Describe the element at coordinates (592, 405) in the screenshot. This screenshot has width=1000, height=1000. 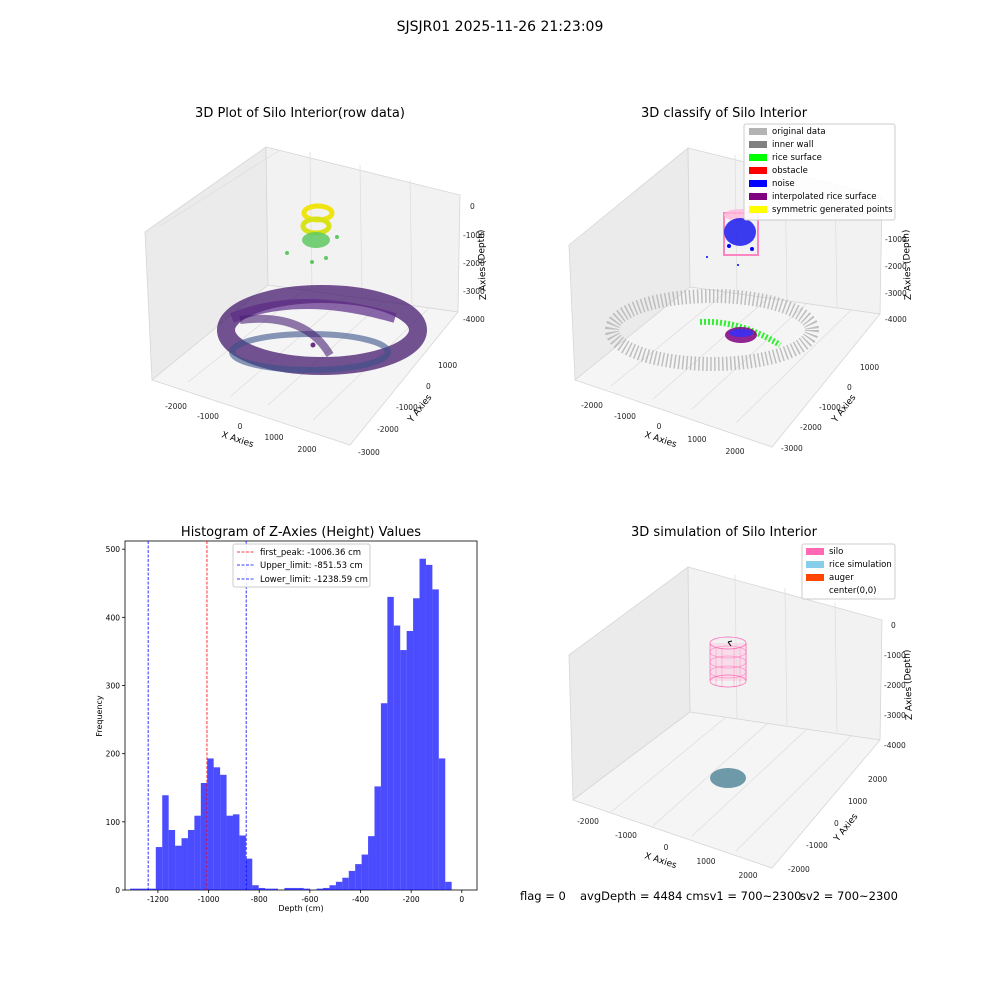
I see `classify-xtick: -2000` at that location.